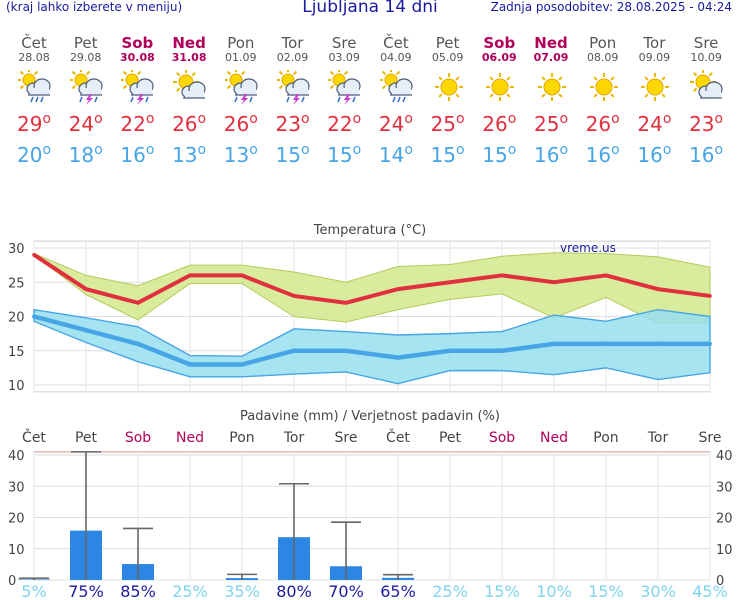 The height and width of the screenshot is (600, 740). I want to click on max-temperature-line, so click(371, 279).